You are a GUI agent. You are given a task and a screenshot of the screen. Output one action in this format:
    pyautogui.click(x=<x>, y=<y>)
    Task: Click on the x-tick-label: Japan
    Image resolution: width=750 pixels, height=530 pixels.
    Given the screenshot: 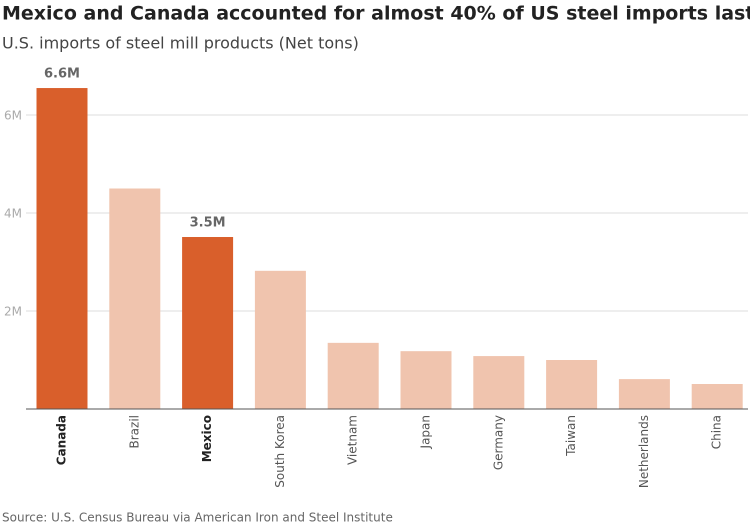 What is the action you would take?
    pyautogui.click(x=426, y=432)
    